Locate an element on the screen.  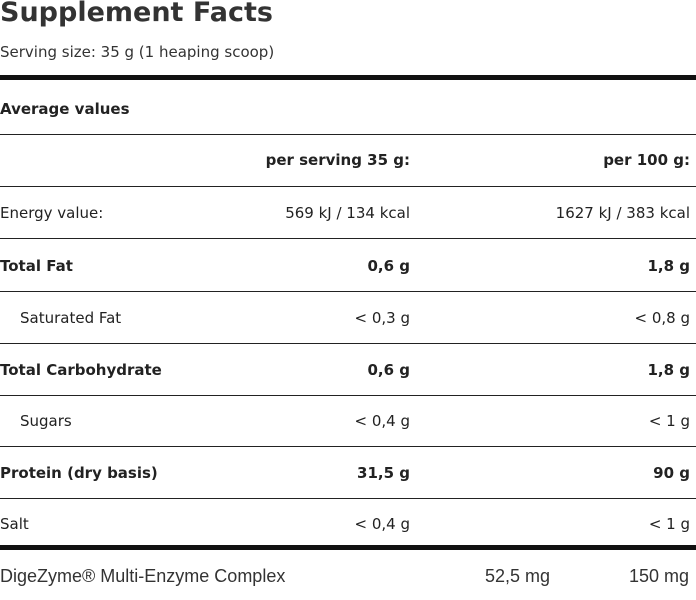
page-title: Supplement Facts is located at coordinates (136, 14).